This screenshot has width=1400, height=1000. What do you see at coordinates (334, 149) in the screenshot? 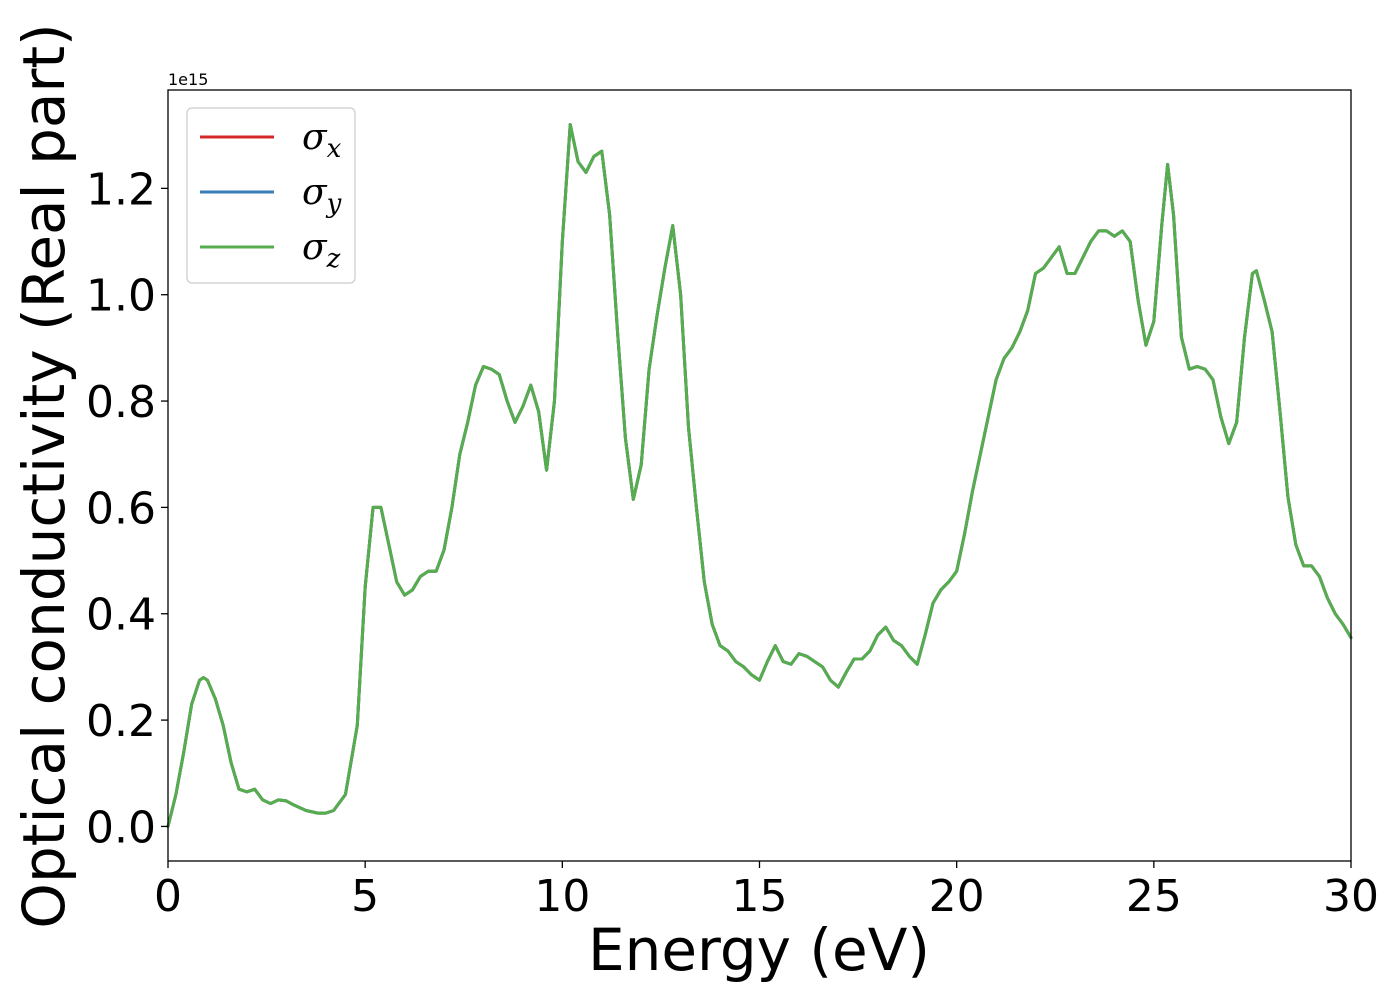
I see `legend-subscript: x` at bounding box center [334, 149].